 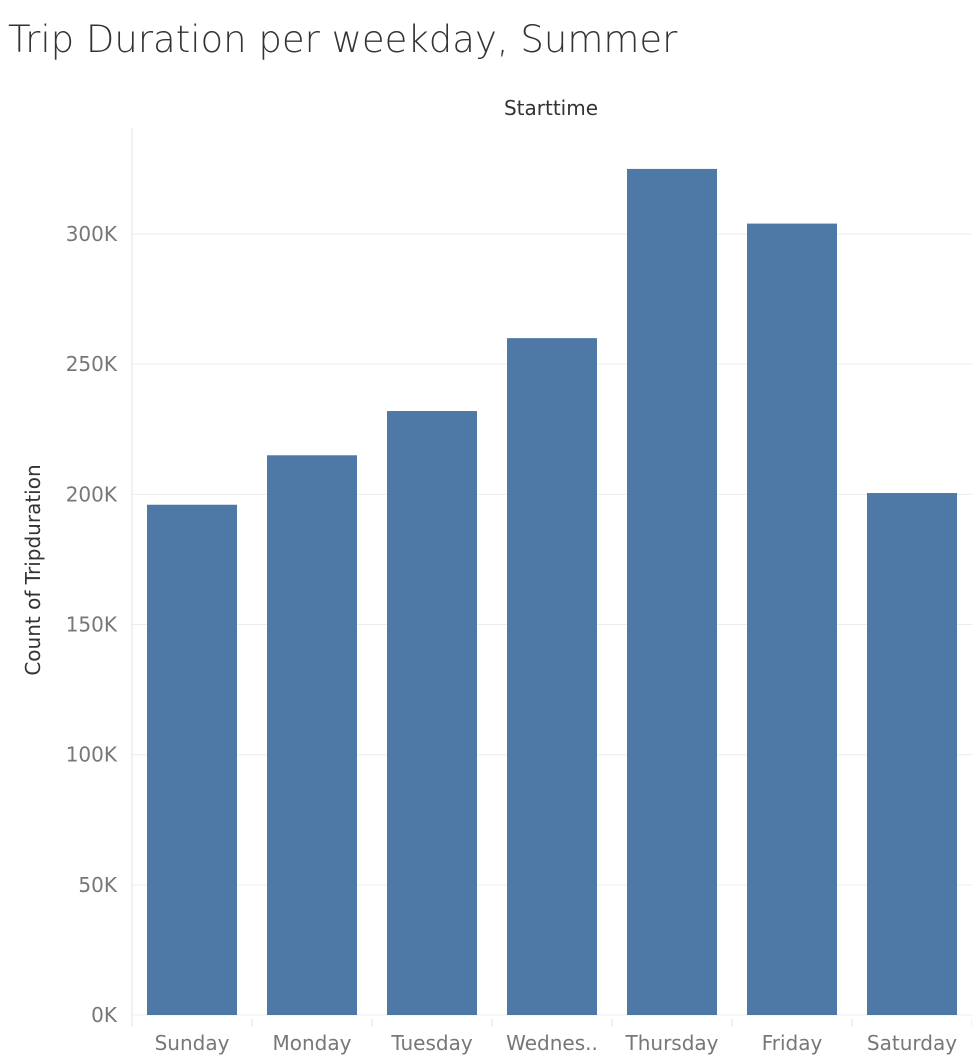 I want to click on bar-sunday, so click(x=192, y=759).